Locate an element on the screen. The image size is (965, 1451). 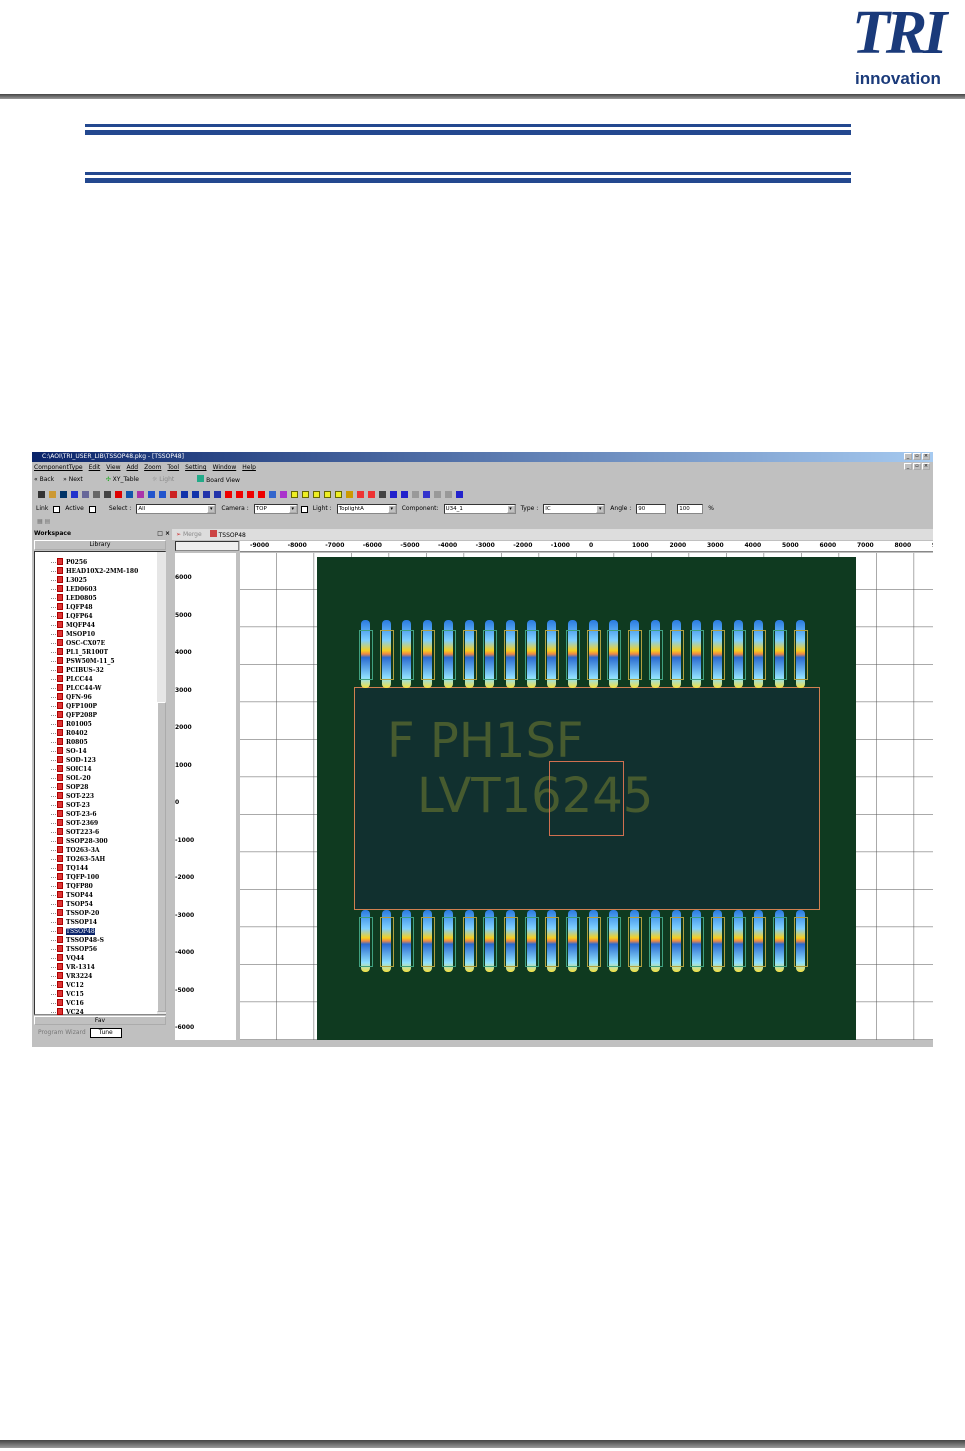
zoom-in-icon is located at coordinates (206, 494).